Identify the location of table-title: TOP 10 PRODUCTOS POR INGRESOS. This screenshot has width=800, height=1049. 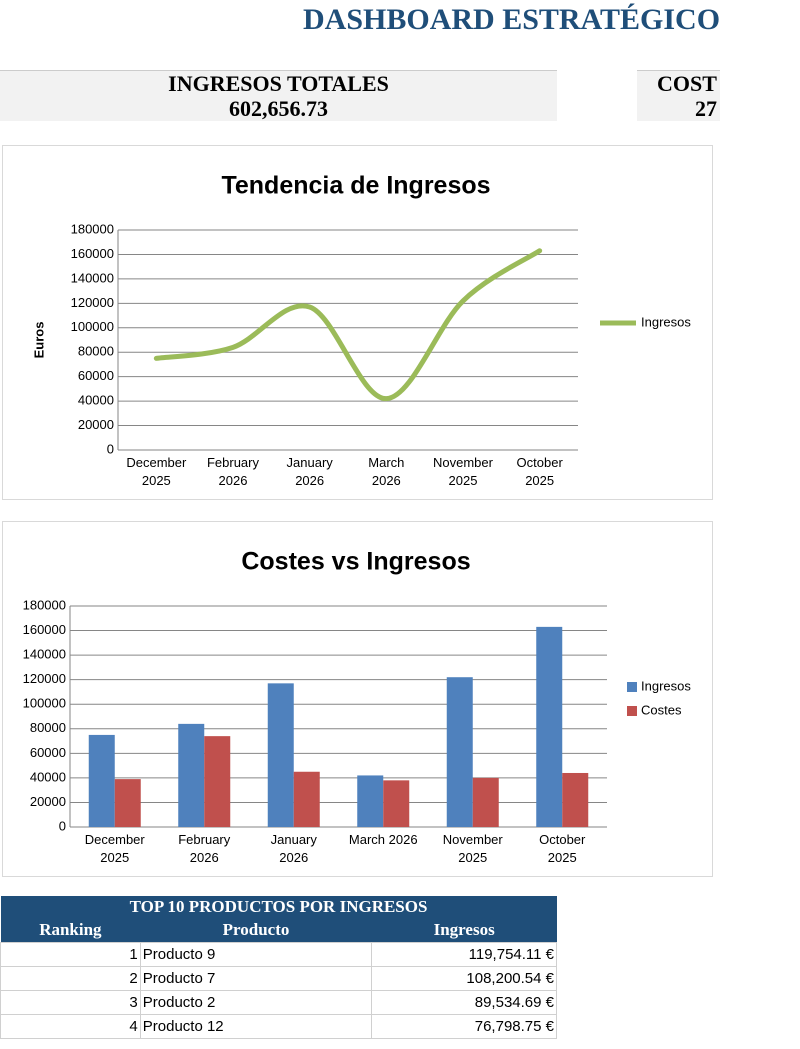
(278, 907).